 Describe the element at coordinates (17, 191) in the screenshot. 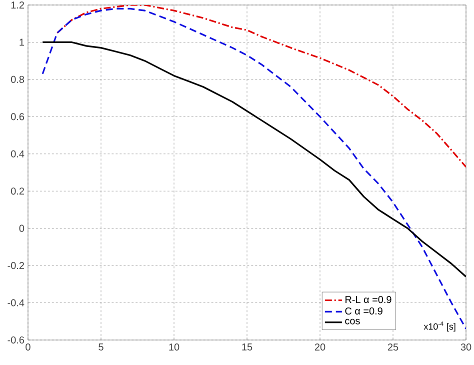

I see `y-tick-label: 0.2` at that location.